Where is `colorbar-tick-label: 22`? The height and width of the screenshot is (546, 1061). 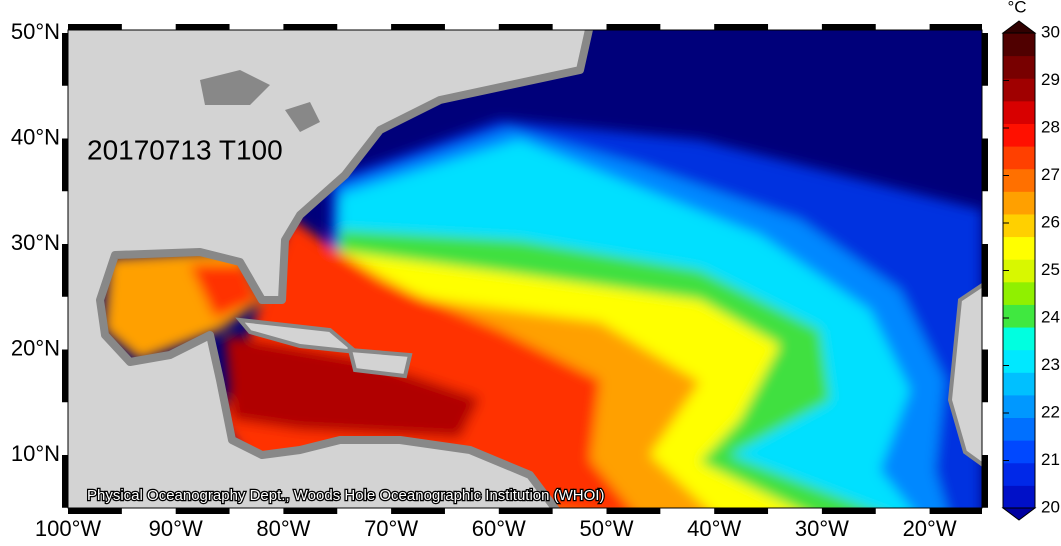
colorbar-tick-label: 22 is located at coordinates (1050, 411).